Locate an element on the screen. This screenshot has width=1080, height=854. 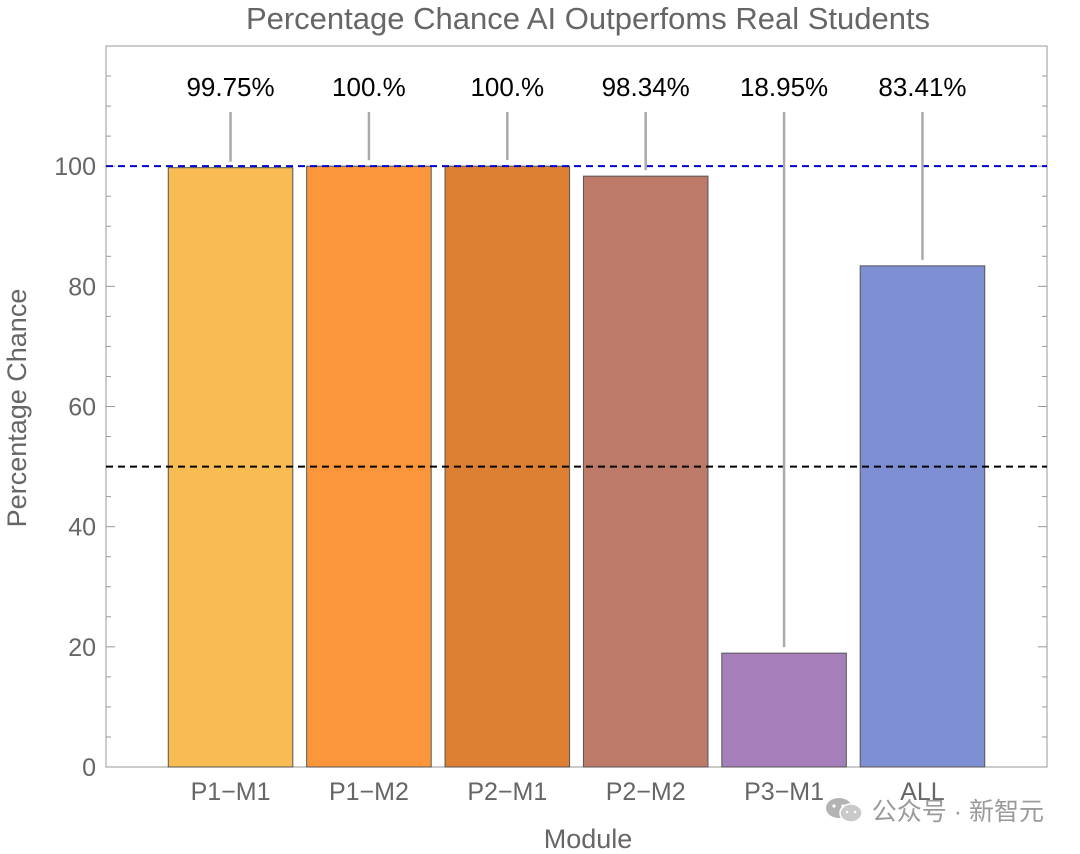
x-tick-label: P1−M1 is located at coordinates (231, 792).